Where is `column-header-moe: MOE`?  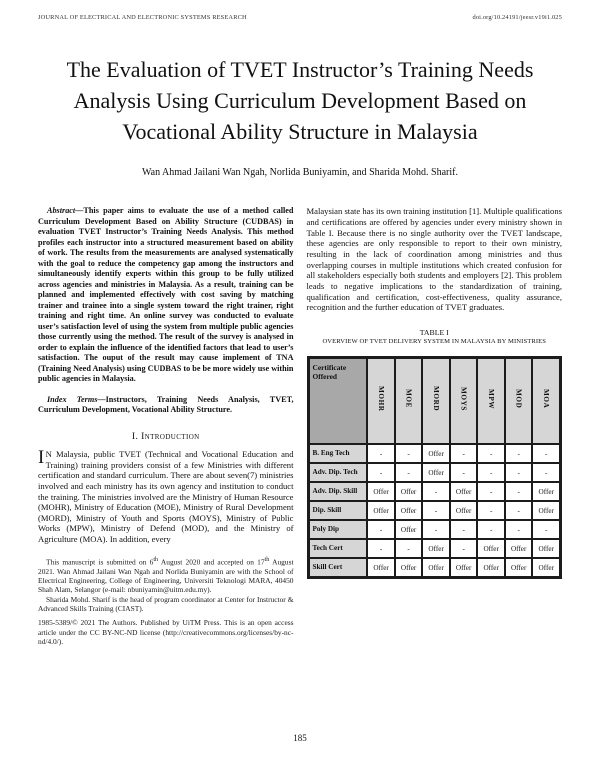 column-header-moe: MOE is located at coordinates (408, 401).